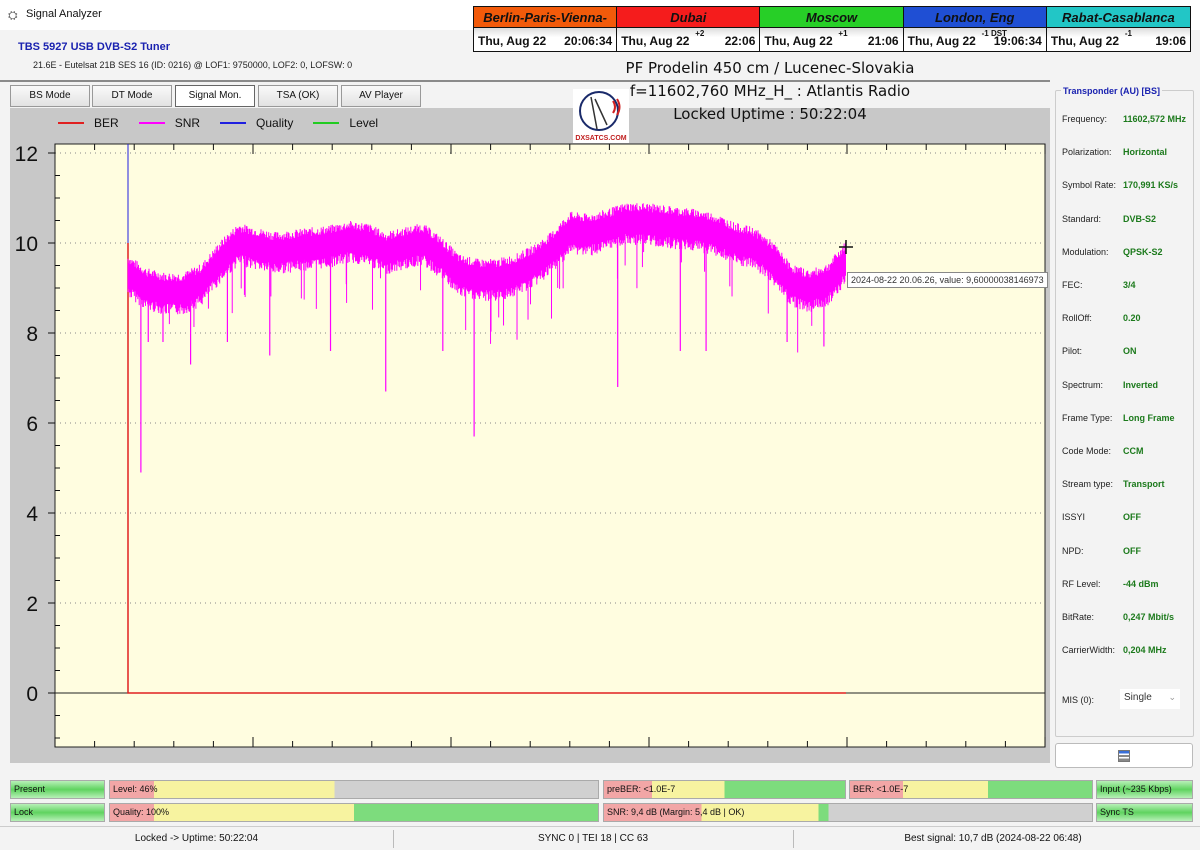 This screenshot has width=1200, height=850. What do you see at coordinates (187, 123) in the screenshot?
I see `legend-label: SNR` at bounding box center [187, 123].